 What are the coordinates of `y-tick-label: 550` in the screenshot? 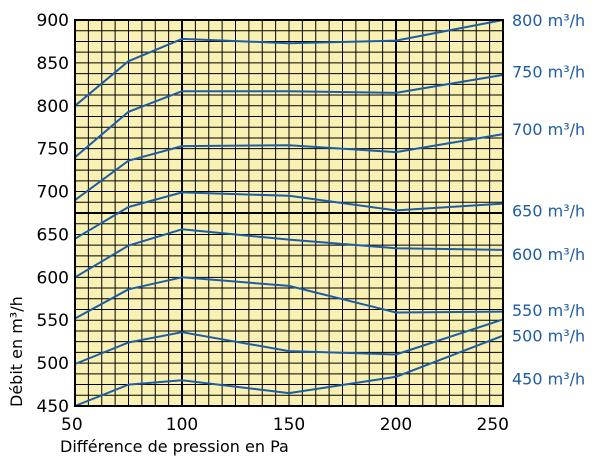 It's located at (53, 321).